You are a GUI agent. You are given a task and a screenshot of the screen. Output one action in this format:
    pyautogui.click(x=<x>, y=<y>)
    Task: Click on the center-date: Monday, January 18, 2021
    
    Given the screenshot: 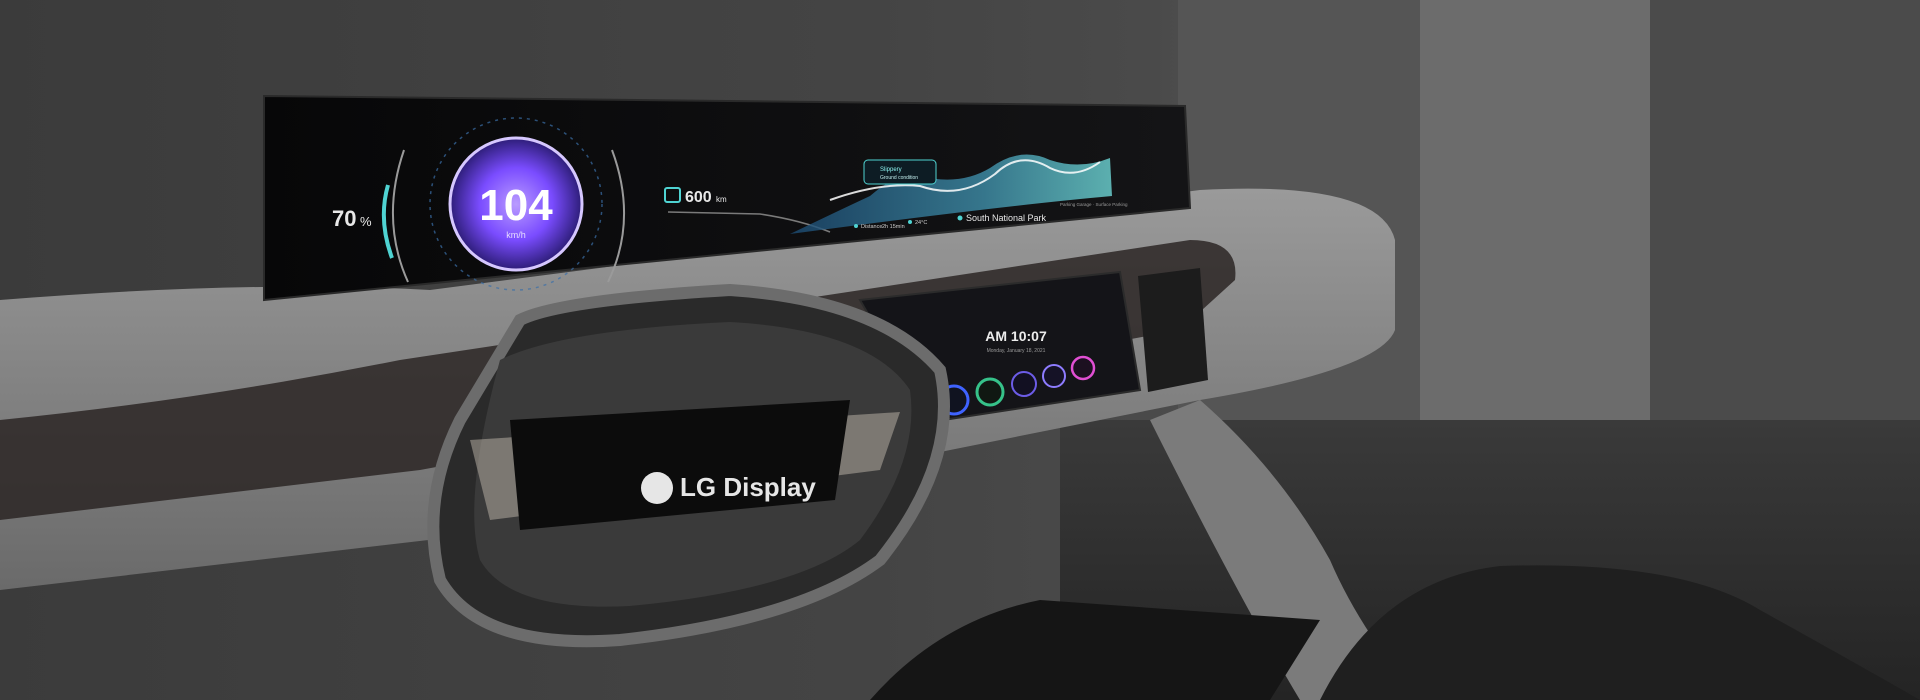 What is the action you would take?
    pyautogui.click(x=1016, y=351)
    